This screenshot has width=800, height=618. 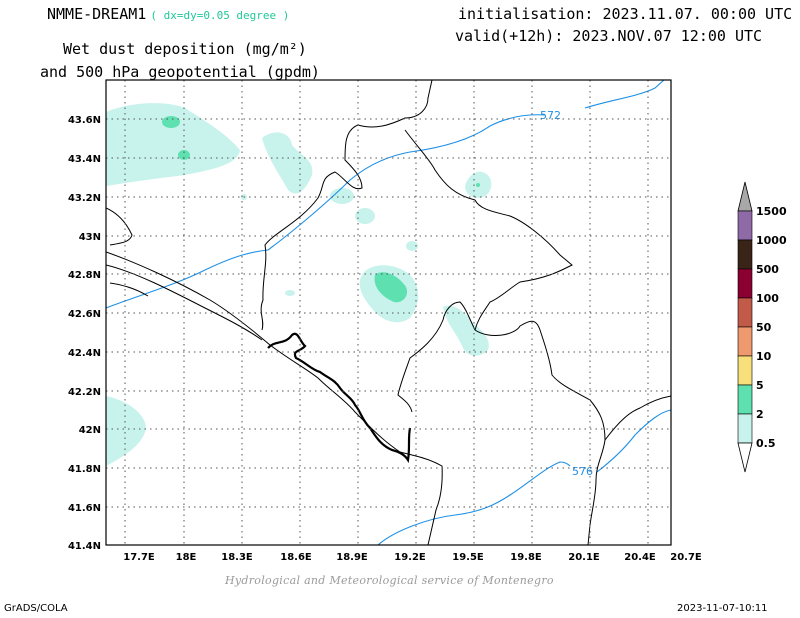 I want to click on generation-timestamp: 2023-11-07-10:11, so click(x=722, y=608).